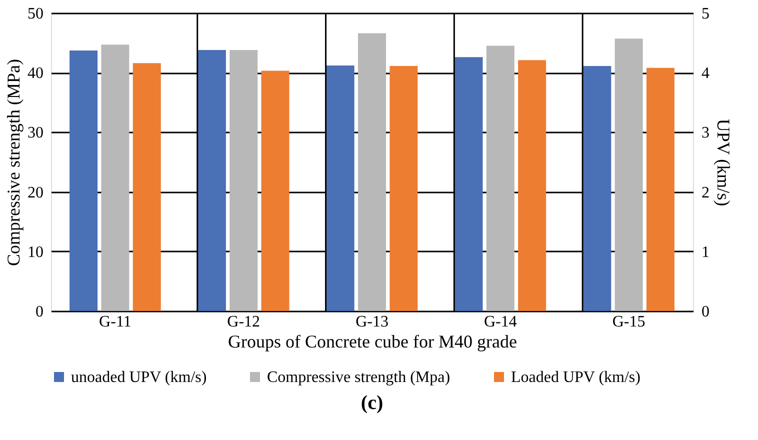 Image resolution: width=758 pixels, height=440 pixels. Describe the element at coordinates (14, 162) in the screenshot. I see `y-axis-title: Compressive strength (MPa)` at that location.